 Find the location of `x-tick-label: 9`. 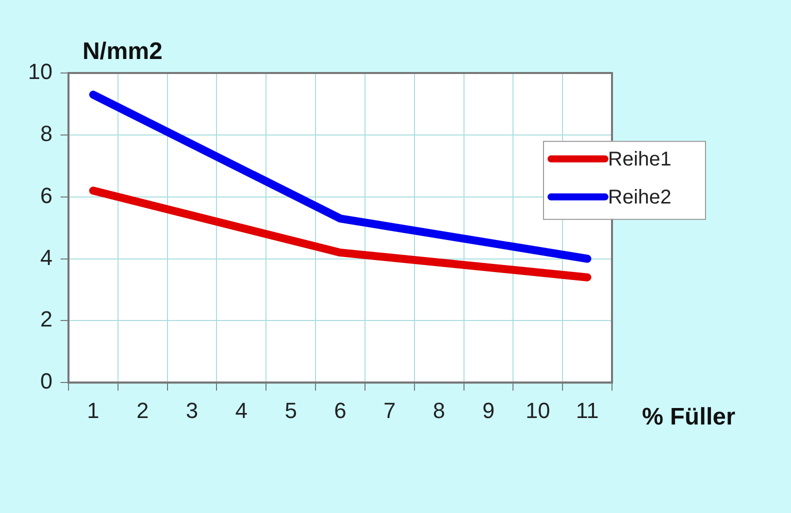

x-tick-label: 9 is located at coordinates (488, 410).